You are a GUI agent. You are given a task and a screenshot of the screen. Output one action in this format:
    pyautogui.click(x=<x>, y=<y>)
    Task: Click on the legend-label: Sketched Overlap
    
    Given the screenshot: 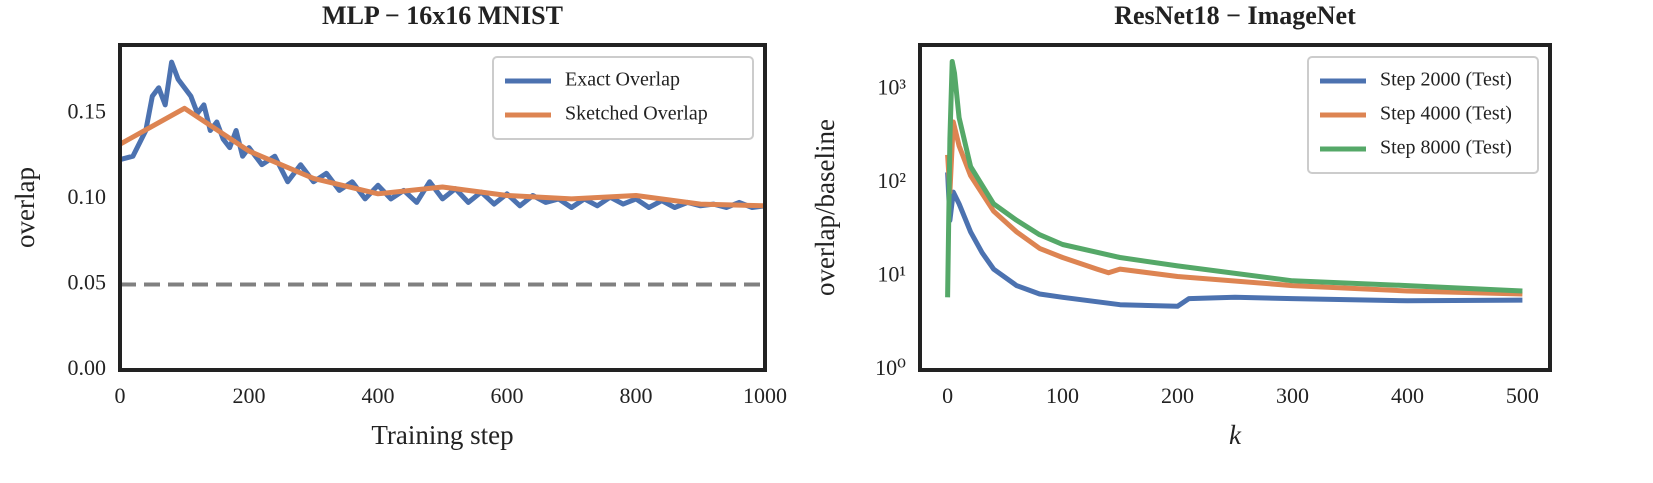 What is the action you would take?
    pyautogui.click(x=636, y=114)
    